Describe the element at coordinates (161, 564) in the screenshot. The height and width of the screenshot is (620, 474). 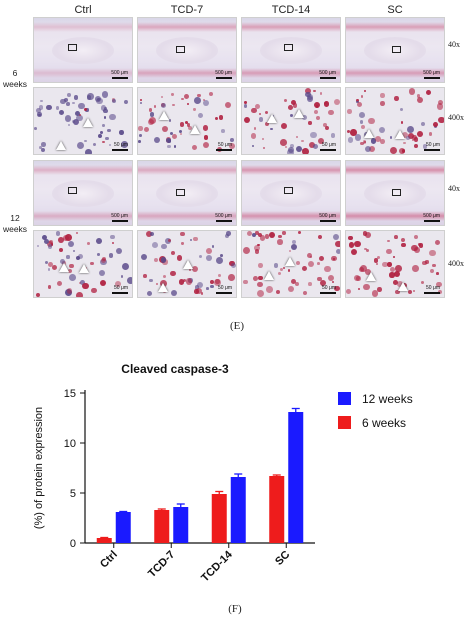
I see `x-tick-label: TCD-7` at that location.